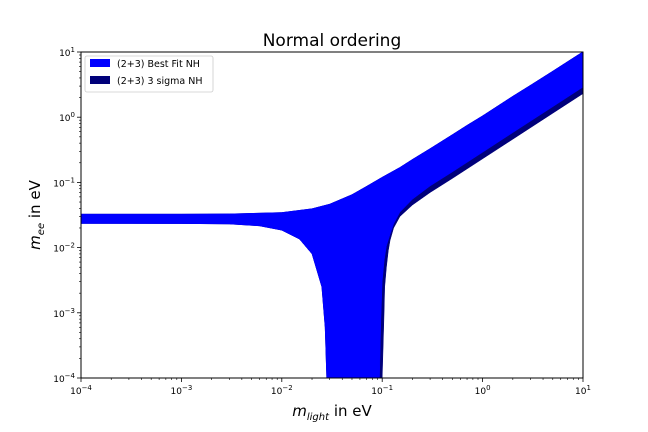 This screenshot has width=648, height=432. Describe the element at coordinates (332, 412) in the screenshot. I see `x-axis-label: mlight in eV` at that location.